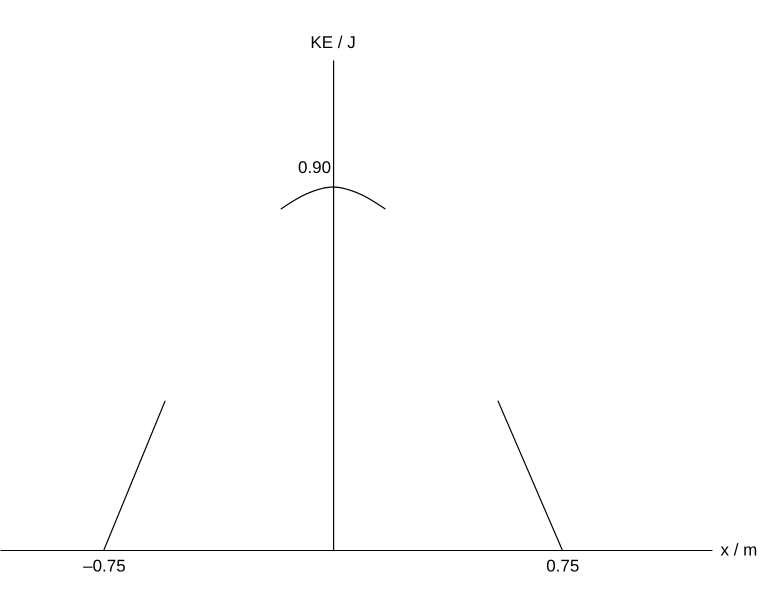 The image size is (765, 610). Describe the element at coordinates (104, 566) in the screenshot. I see `x-tick-label: –0.75` at that location.